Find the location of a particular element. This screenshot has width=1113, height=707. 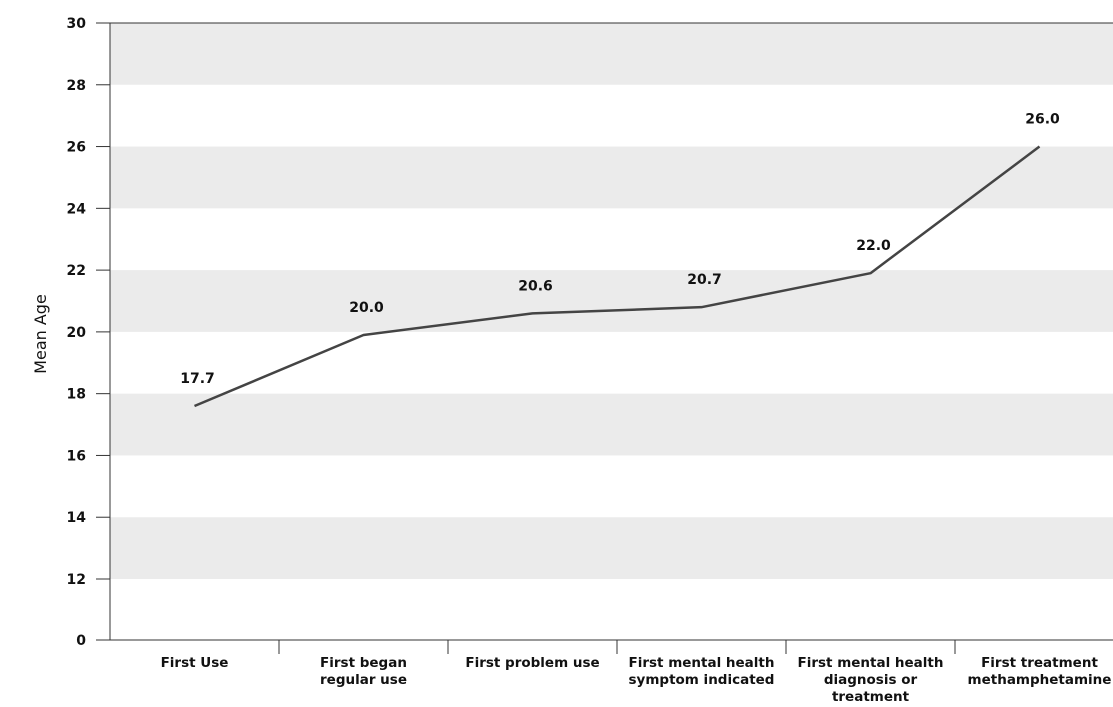

x-category-label: First Use is located at coordinates (195, 663).